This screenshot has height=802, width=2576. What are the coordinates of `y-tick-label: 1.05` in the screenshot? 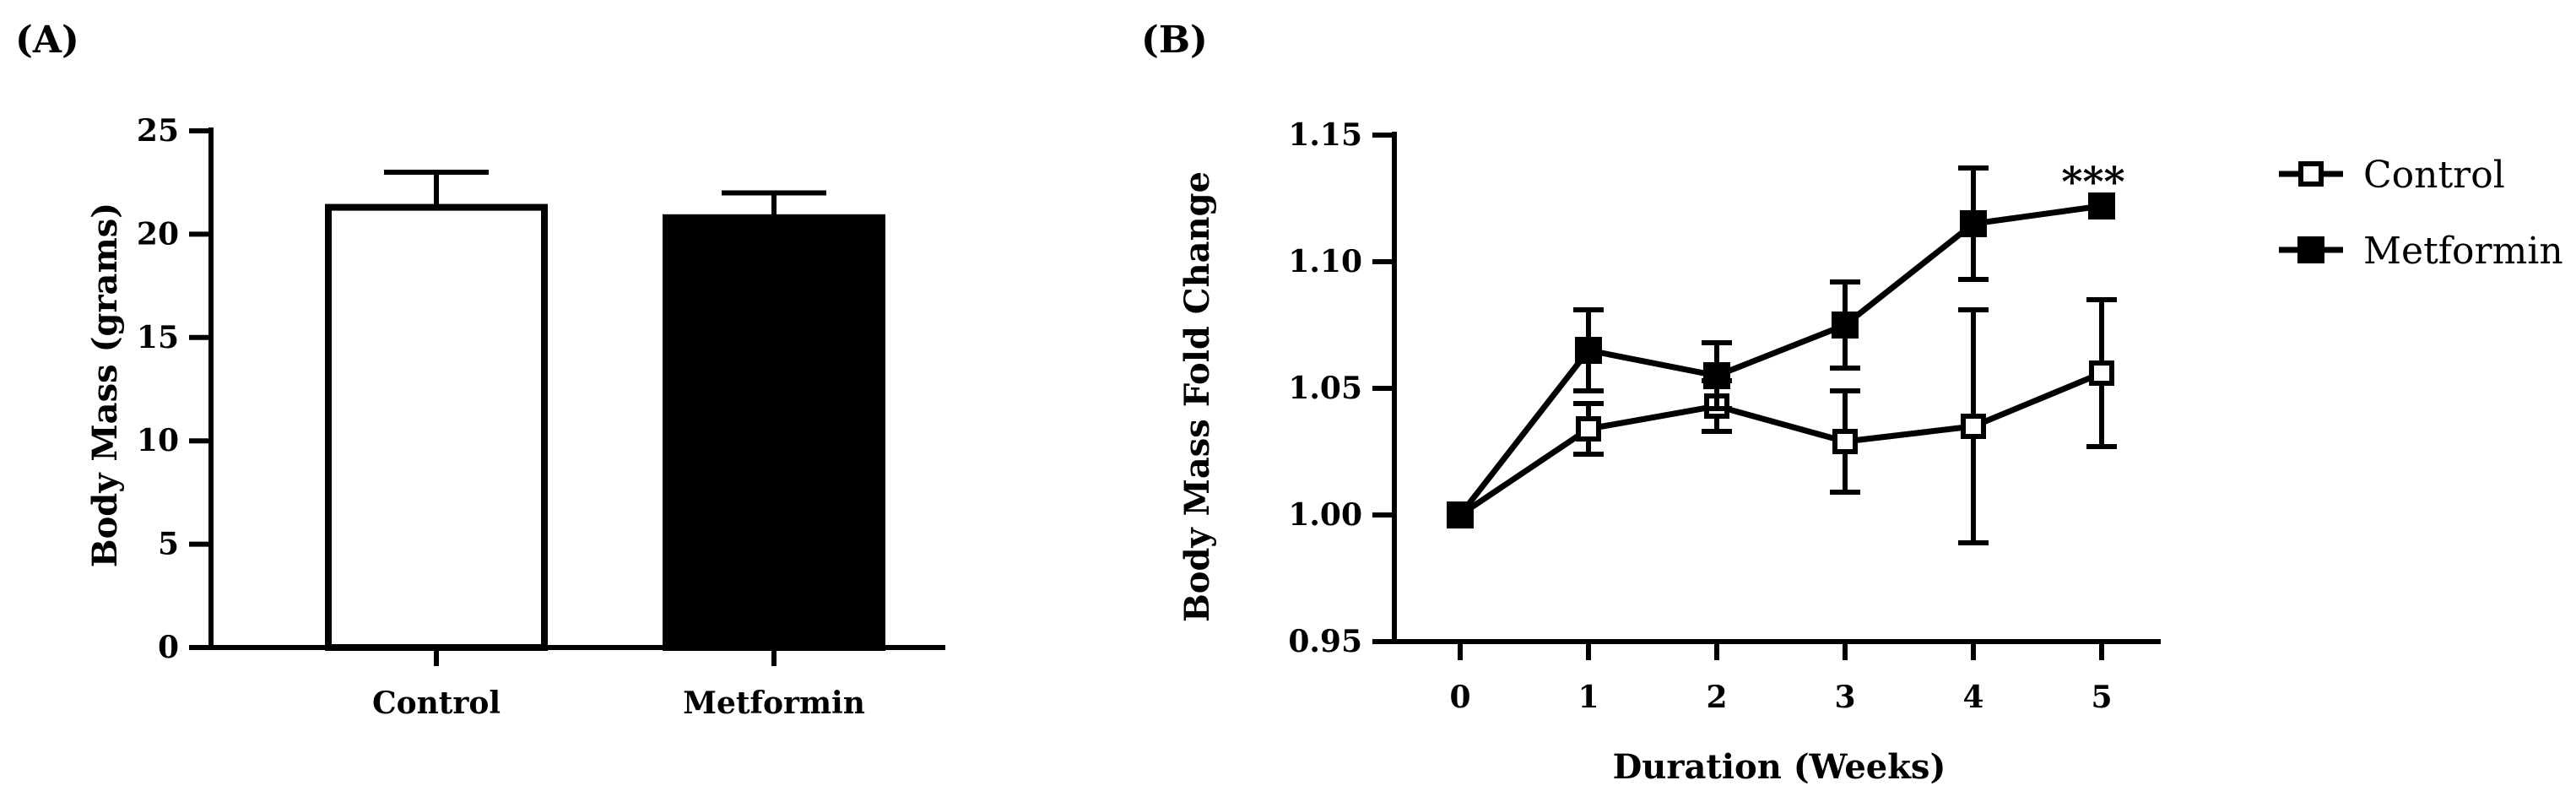 It's located at (1325, 389).